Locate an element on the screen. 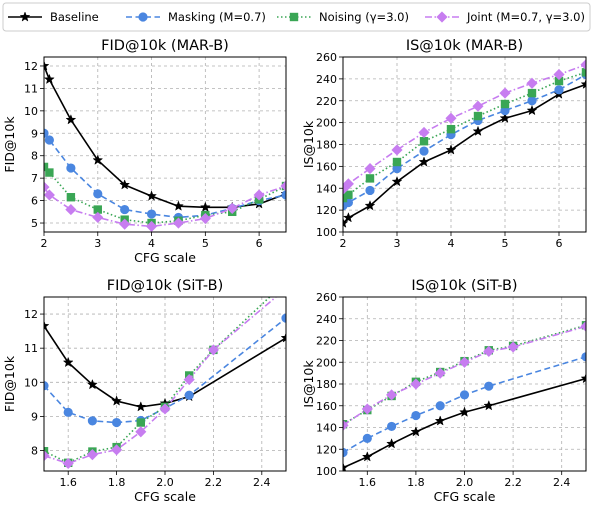 The height and width of the screenshot is (512, 593). chart-title: FID@10k (SiT-B) is located at coordinates (165, 286).